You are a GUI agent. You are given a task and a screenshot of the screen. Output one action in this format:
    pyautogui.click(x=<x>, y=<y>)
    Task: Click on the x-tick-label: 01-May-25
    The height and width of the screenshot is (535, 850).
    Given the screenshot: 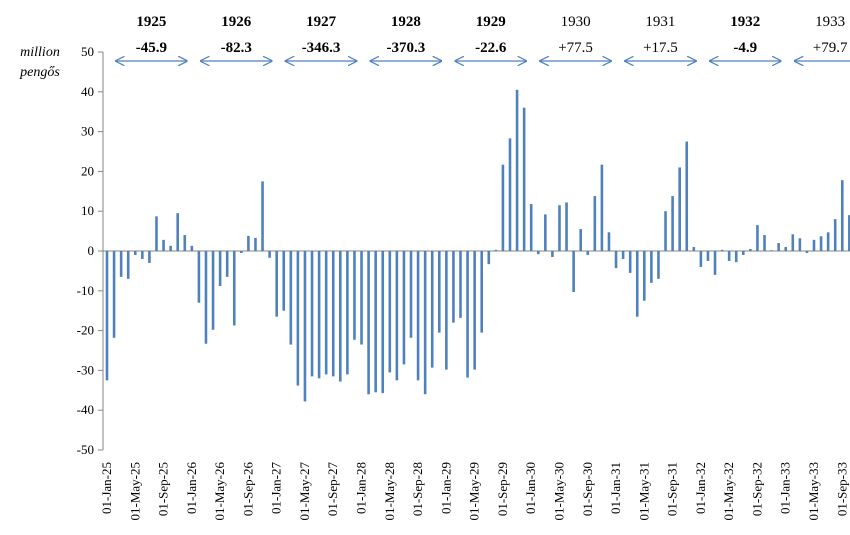 What is the action you would take?
    pyautogui.click(x=134, y=491)
    